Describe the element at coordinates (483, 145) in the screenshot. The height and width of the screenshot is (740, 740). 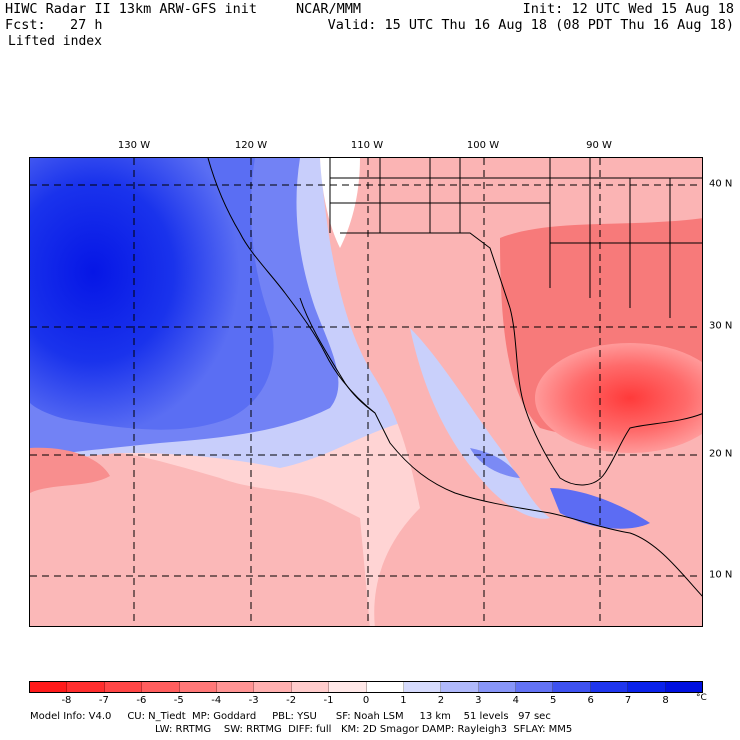
I see `lon-label-100w: 100 W` at that location.